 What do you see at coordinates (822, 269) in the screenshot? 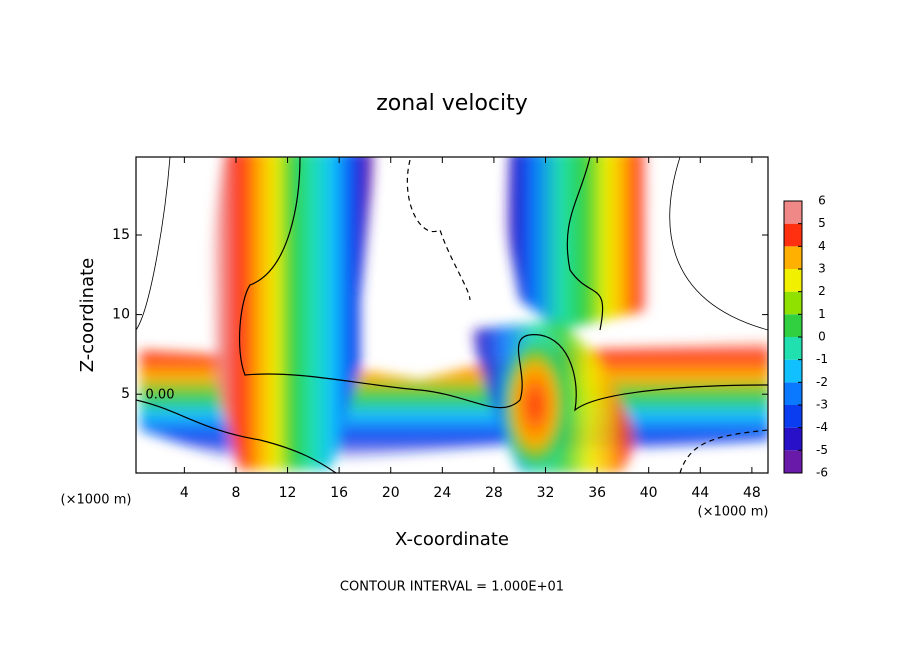
I see `colorbar-label: 3` at bounding box center [822, 269].